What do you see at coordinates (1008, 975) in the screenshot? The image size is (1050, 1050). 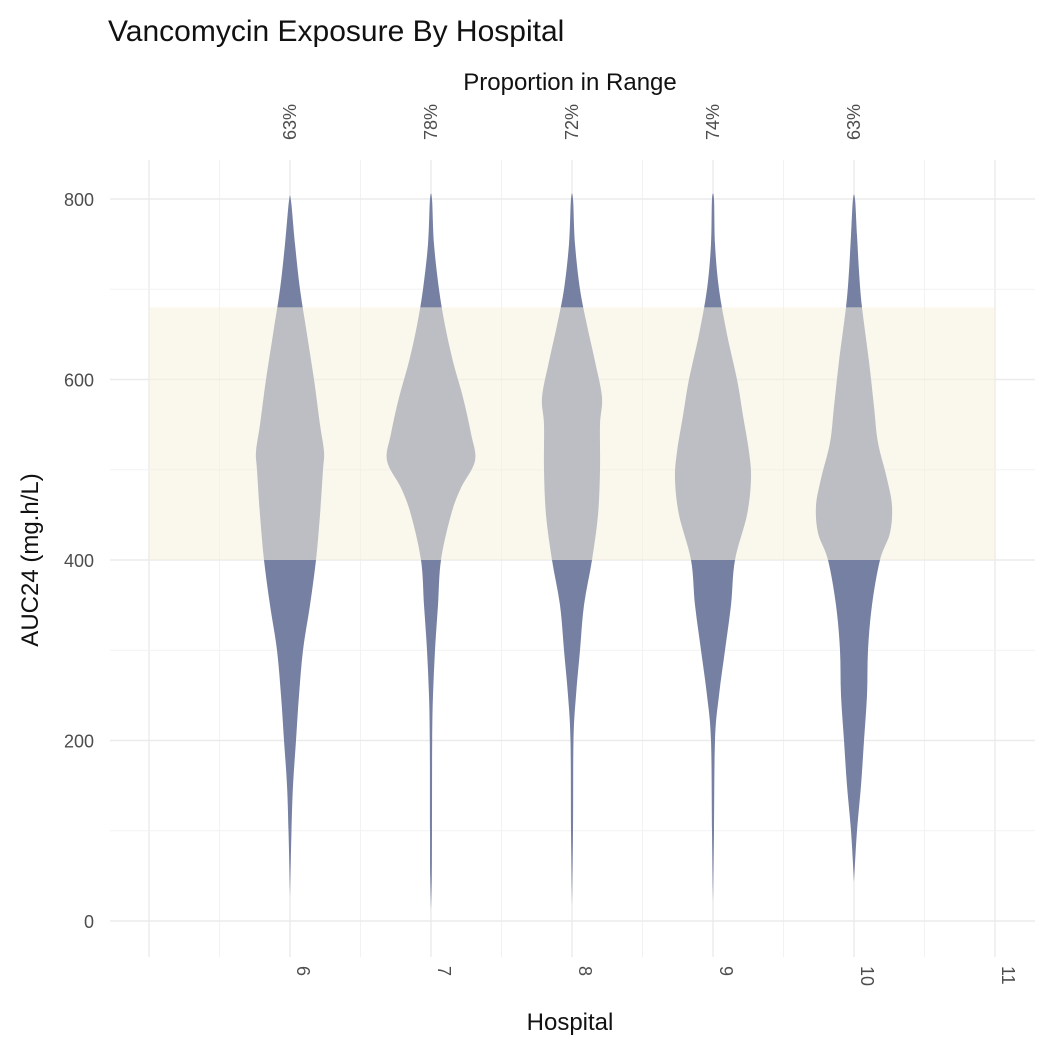 I see `x-tick-label: 11` at bounding box center [1008, 975].